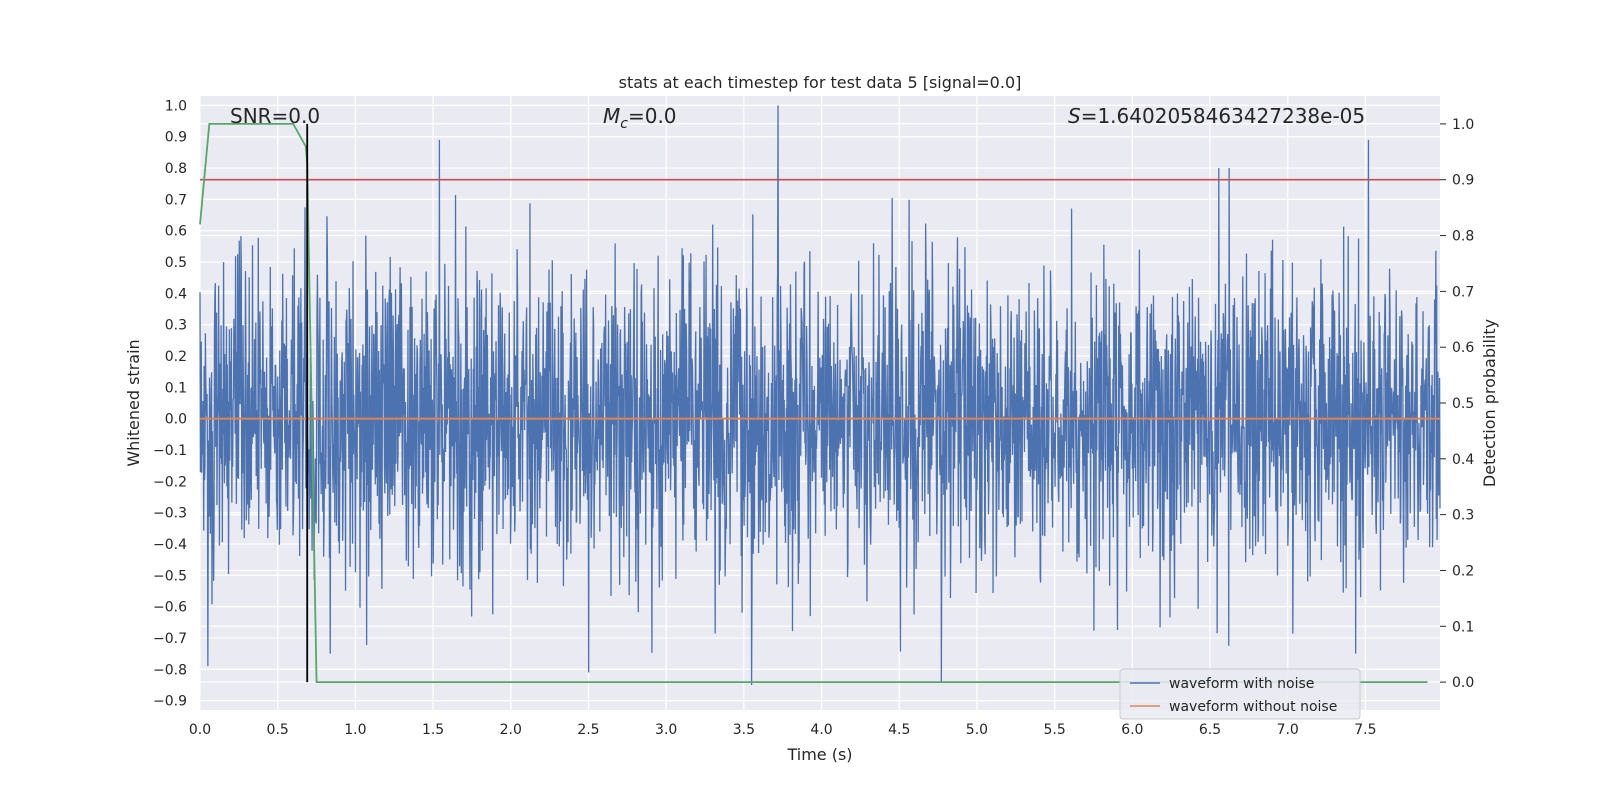  What do you see at coordinates (1132, 730) in the screenshot?
I see `x-tick-label: 6.0` at bounding box center [1132, 730].